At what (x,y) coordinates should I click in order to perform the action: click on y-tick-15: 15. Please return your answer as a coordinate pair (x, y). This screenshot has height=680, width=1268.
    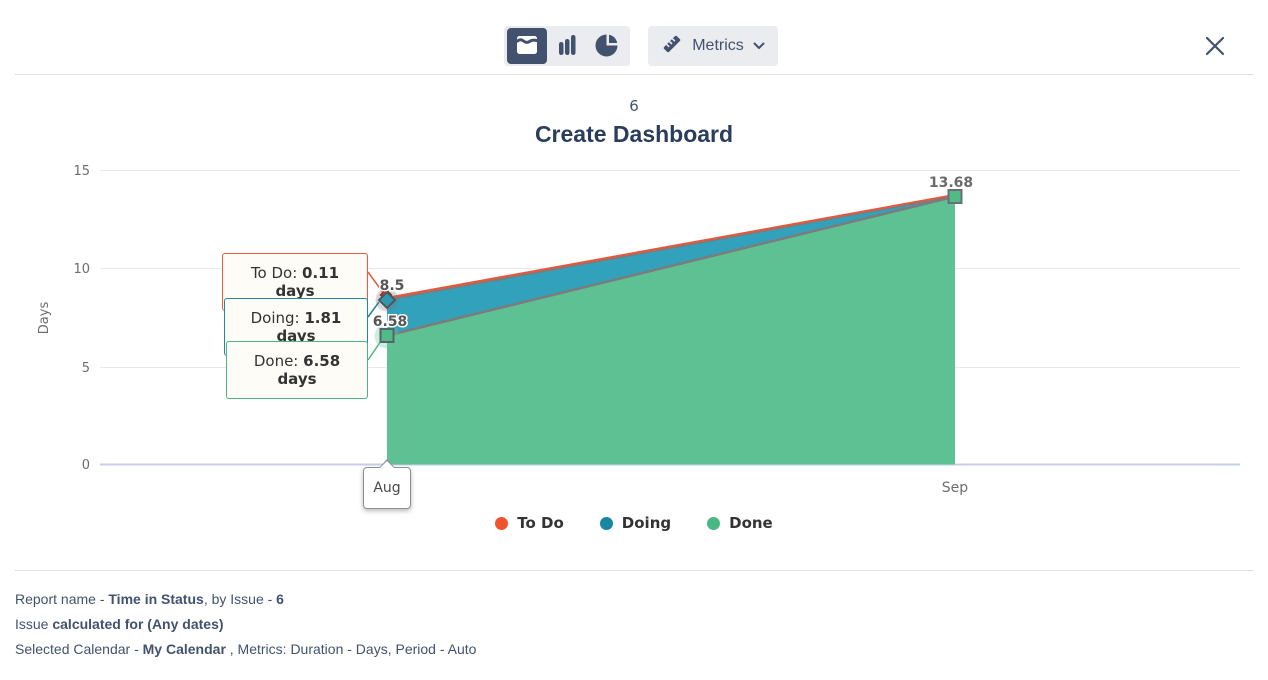
    Looking at the image, I should click on (81, 171).